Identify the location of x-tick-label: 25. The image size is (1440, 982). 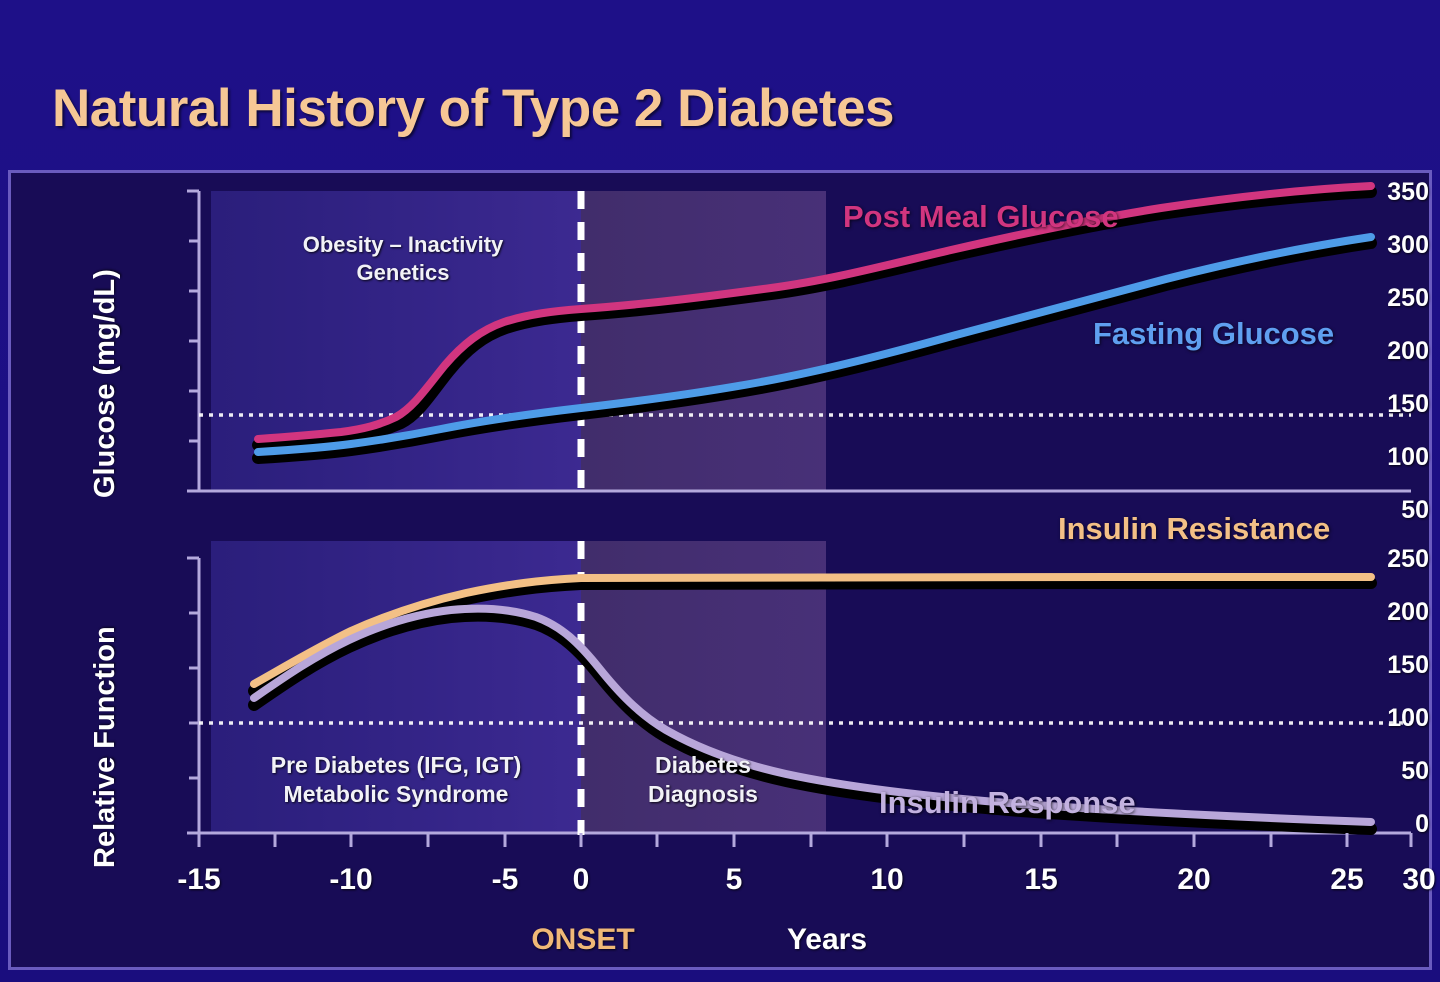
(1347, 879).